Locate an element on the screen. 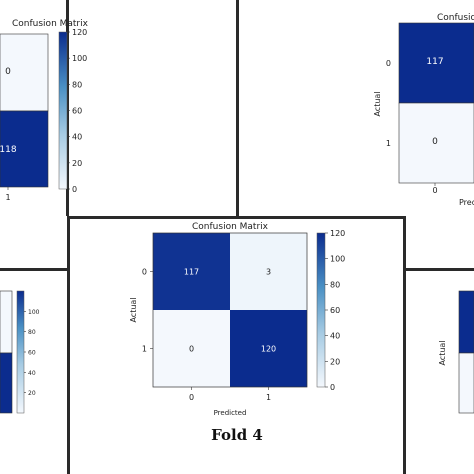  main-cbar-tick-label: 0 is located at coordinates (332, 387).